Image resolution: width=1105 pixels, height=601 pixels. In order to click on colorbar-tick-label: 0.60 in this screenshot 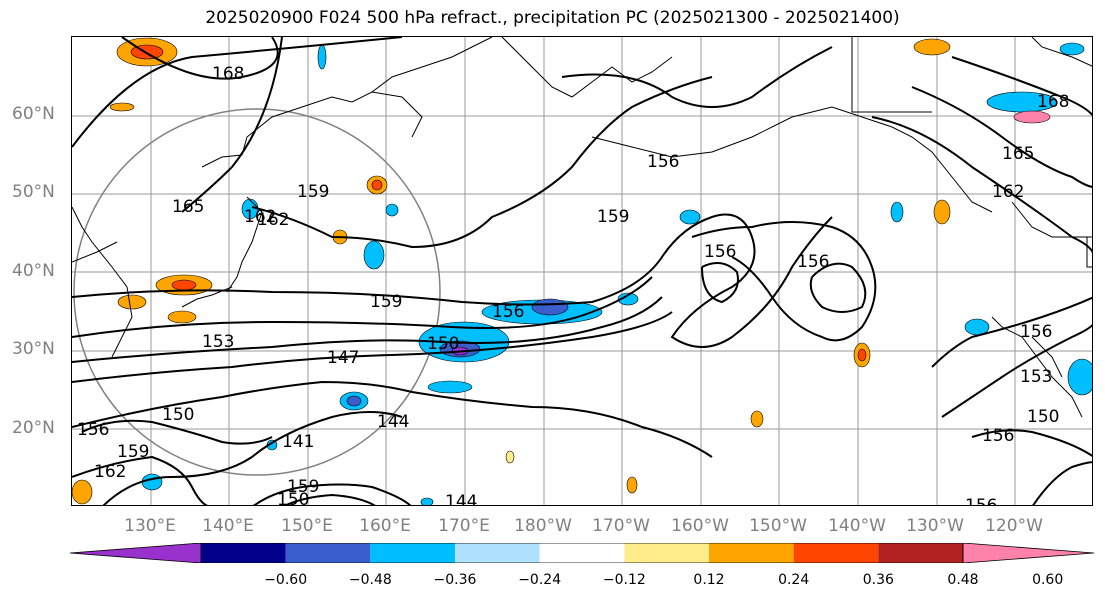, I will do `click(1048, 580)`.